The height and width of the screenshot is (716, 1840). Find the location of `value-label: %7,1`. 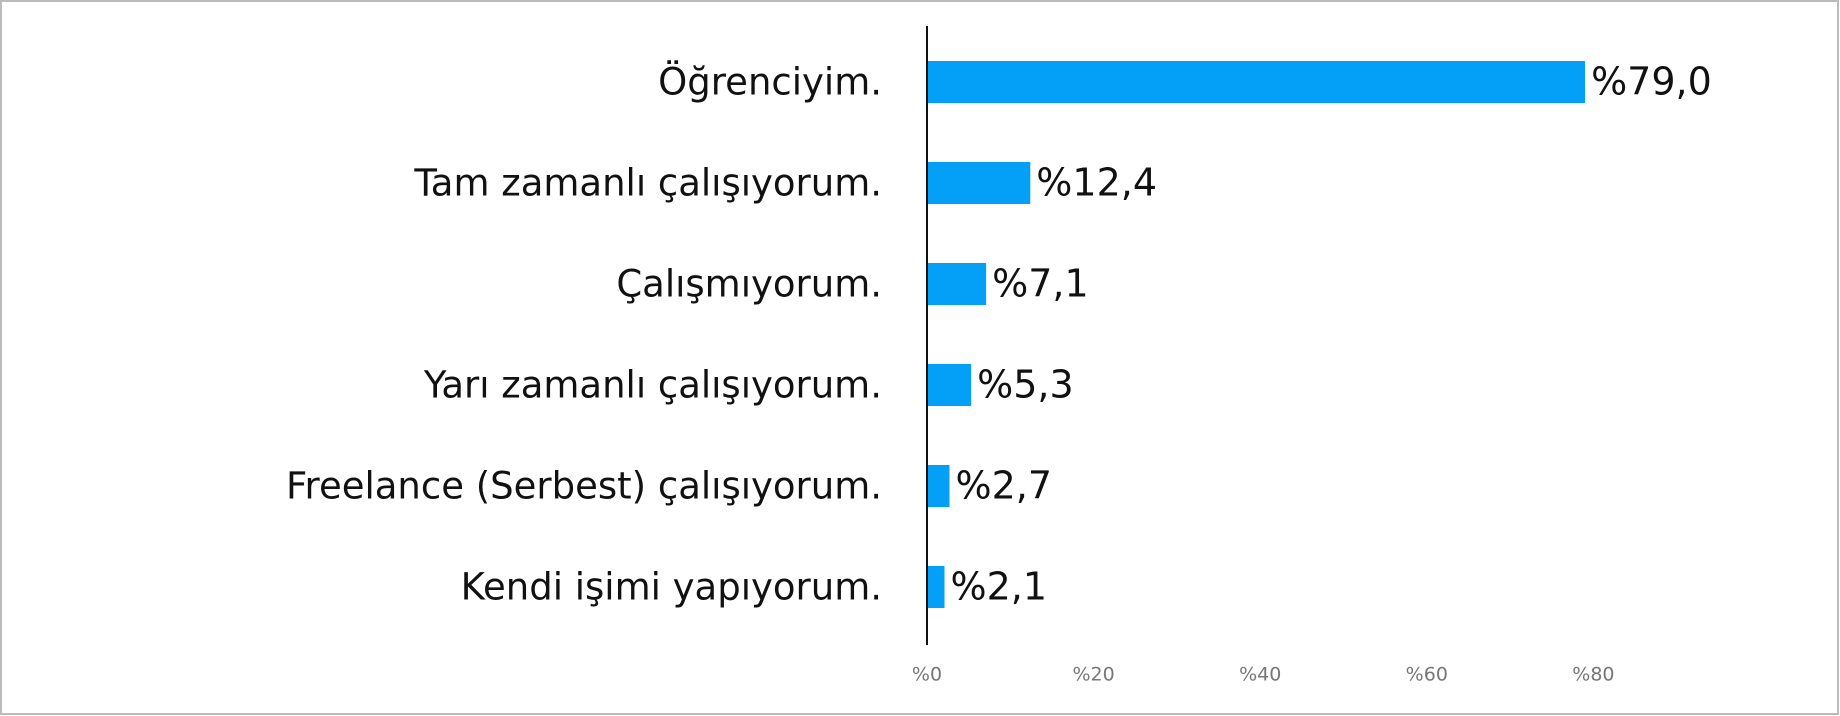

value-label: %7,1 is located at coordinates (1040, 284).